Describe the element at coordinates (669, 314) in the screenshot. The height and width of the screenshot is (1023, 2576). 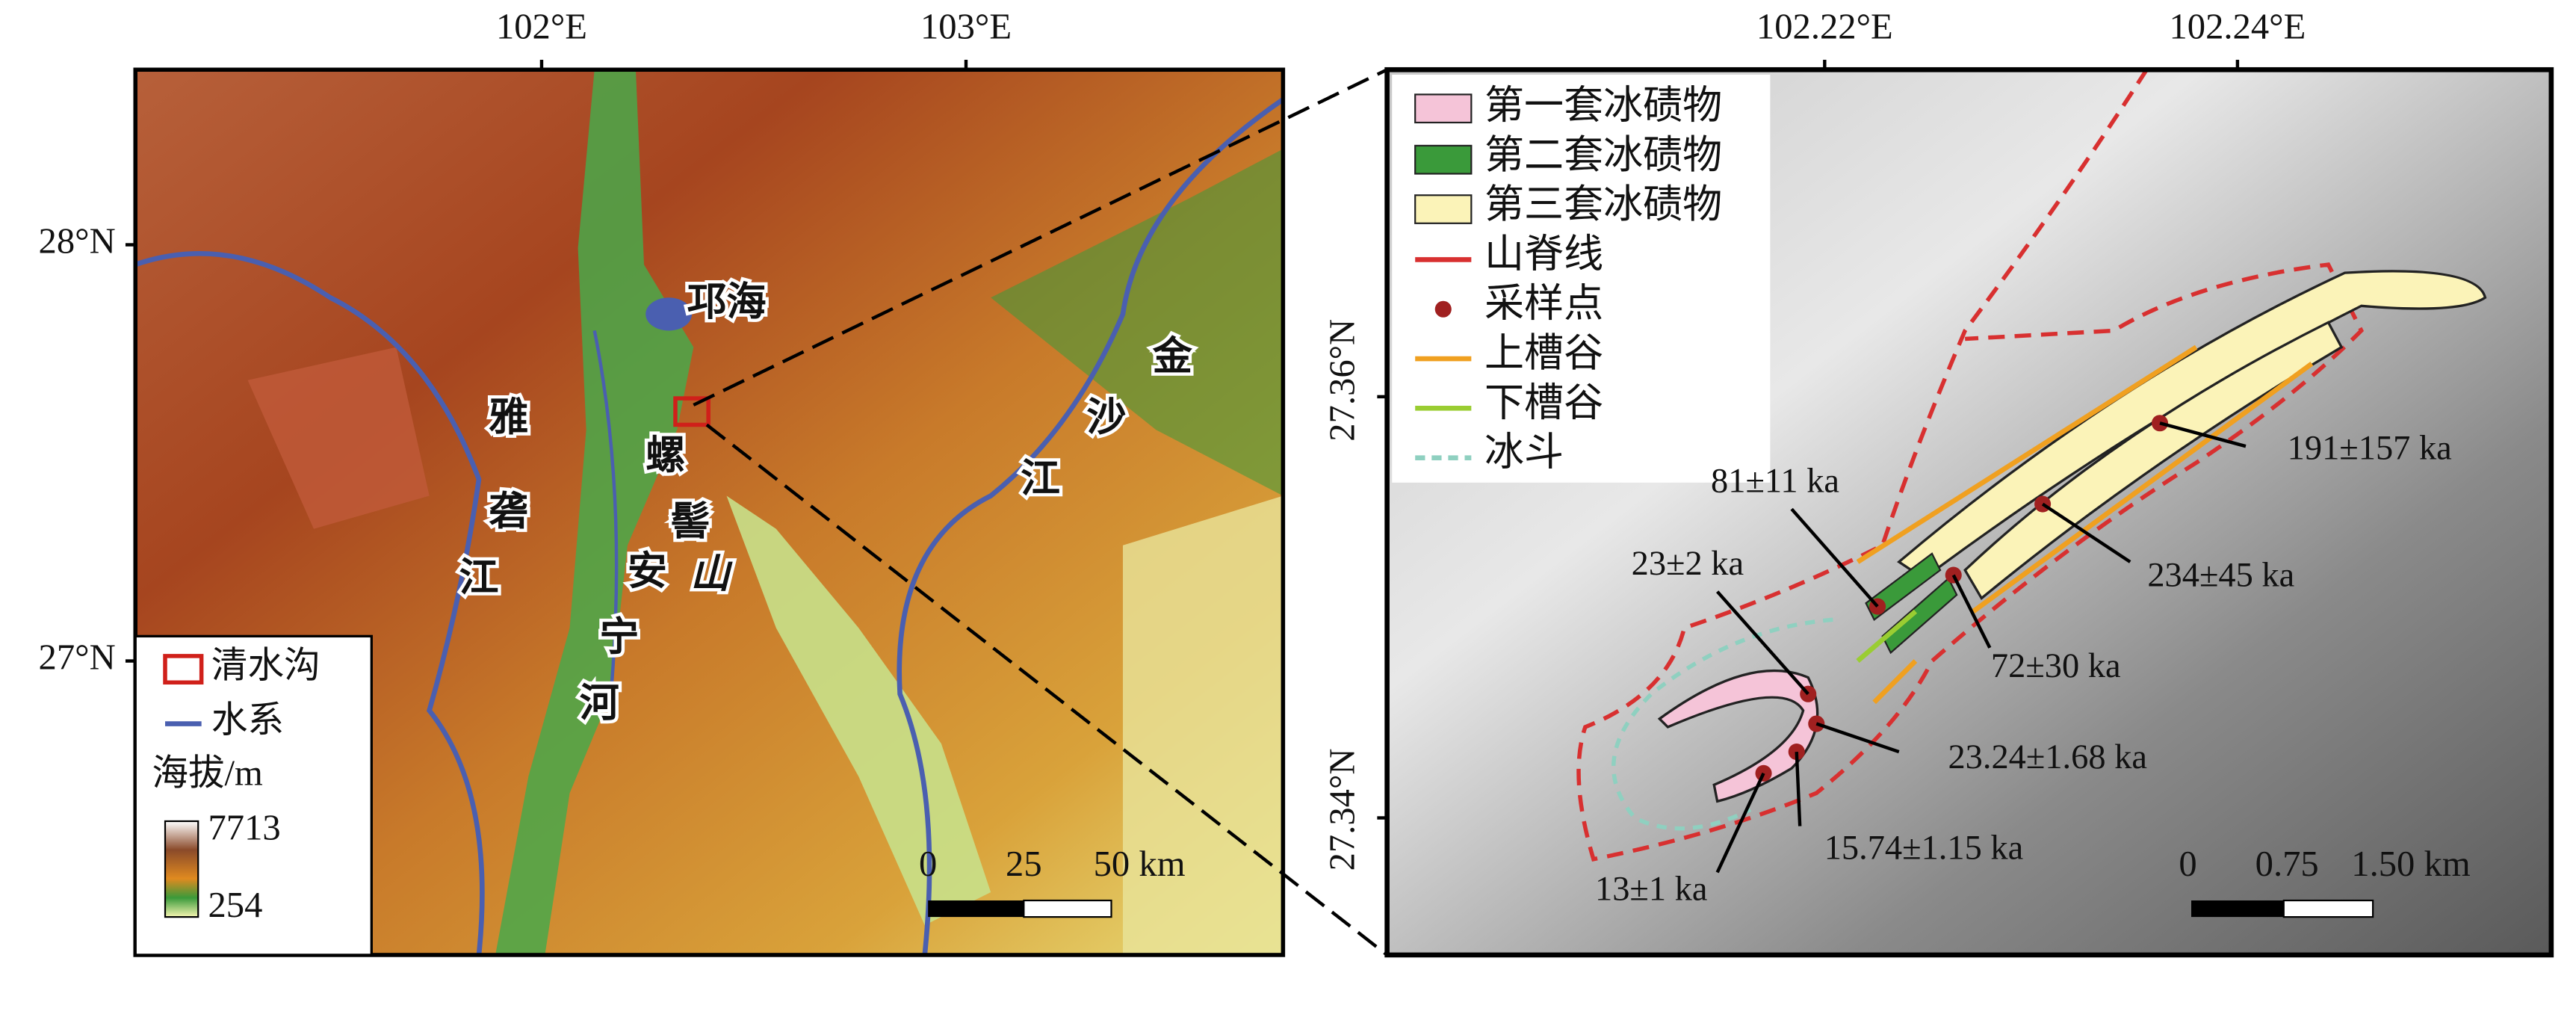
I see `lake` at that location.